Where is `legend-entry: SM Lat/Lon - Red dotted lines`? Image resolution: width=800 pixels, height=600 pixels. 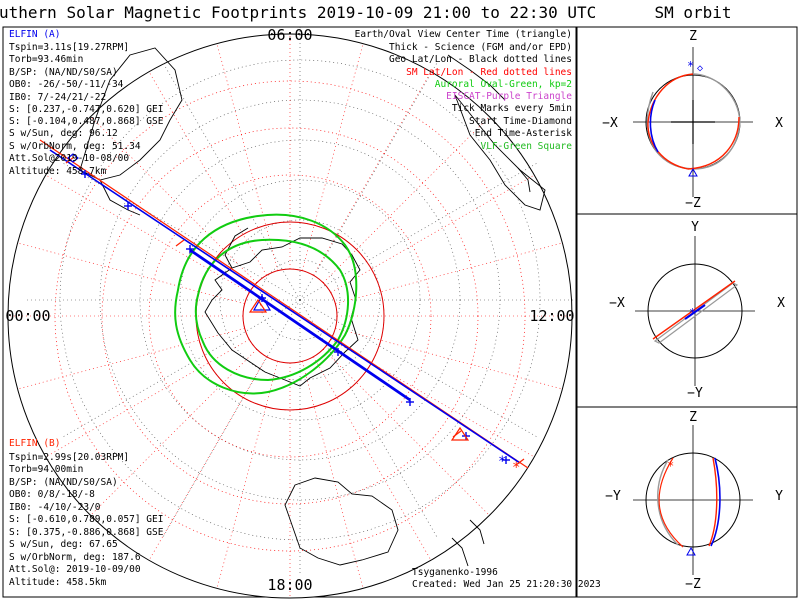 legend-entry: SM Lat/Lon - Red dotted lines is located at coordinates (489, 72).